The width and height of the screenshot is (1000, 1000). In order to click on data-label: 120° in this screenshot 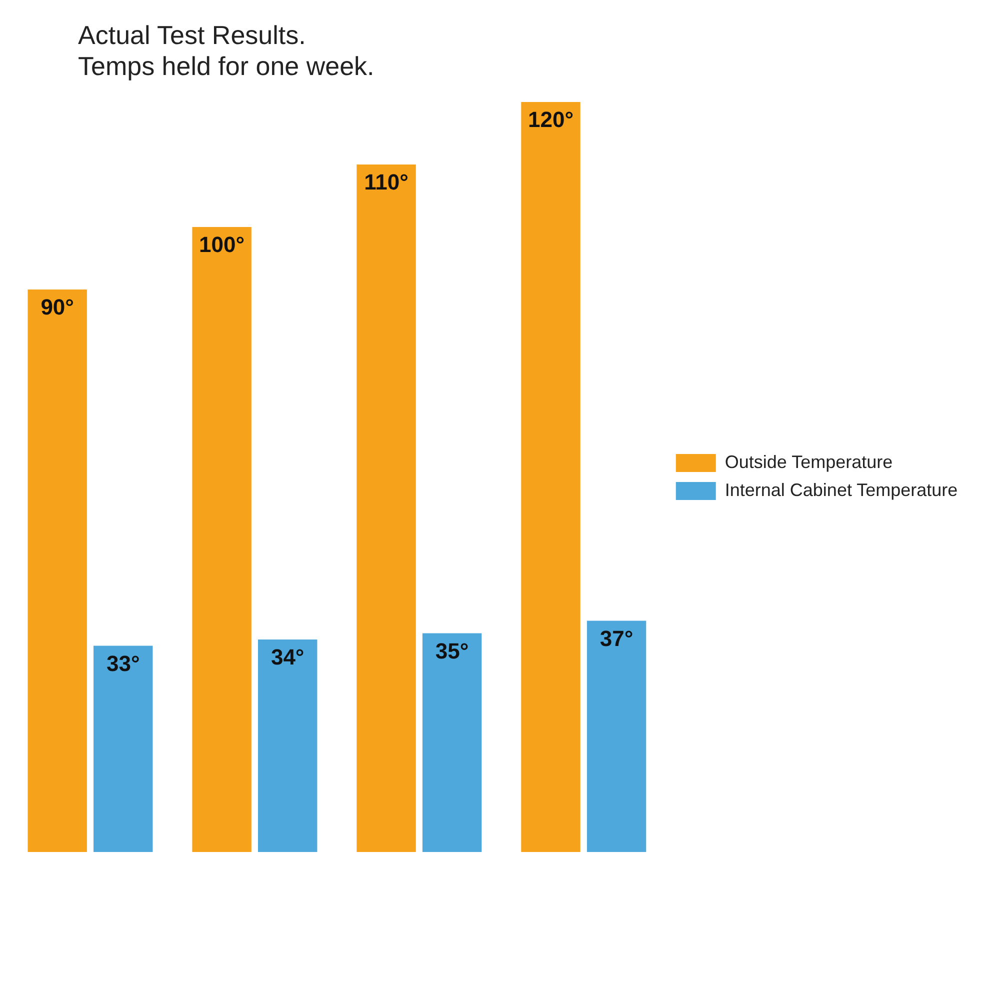, I will do `click(551, 119)`.